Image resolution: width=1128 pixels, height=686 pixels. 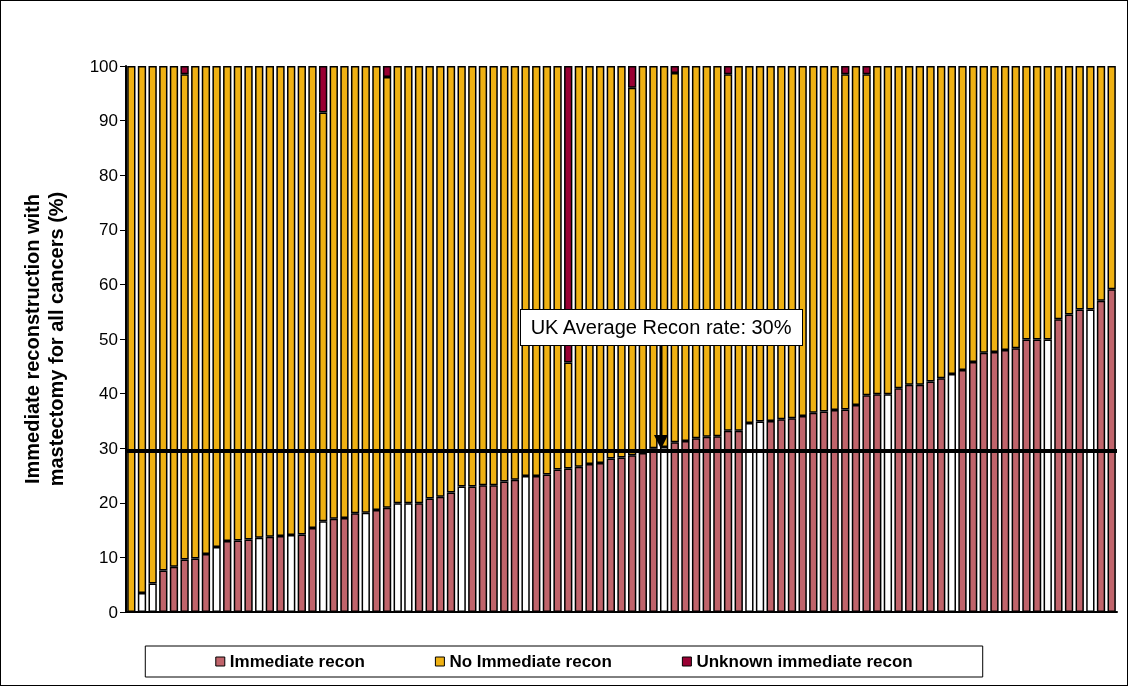 What do you see at coordinates (108, 339) in the screenshot?
I see `y-tick-label: 50` at bounding box center [108, 339].